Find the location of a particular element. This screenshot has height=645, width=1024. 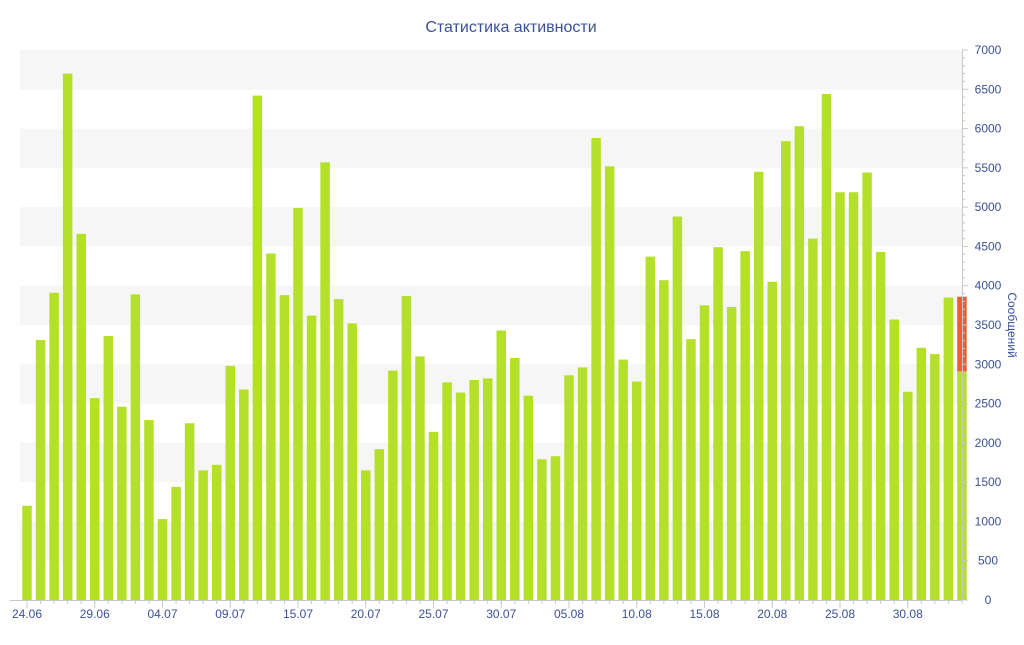

y-tick-label: 500 is located at coordinates (988, 561).